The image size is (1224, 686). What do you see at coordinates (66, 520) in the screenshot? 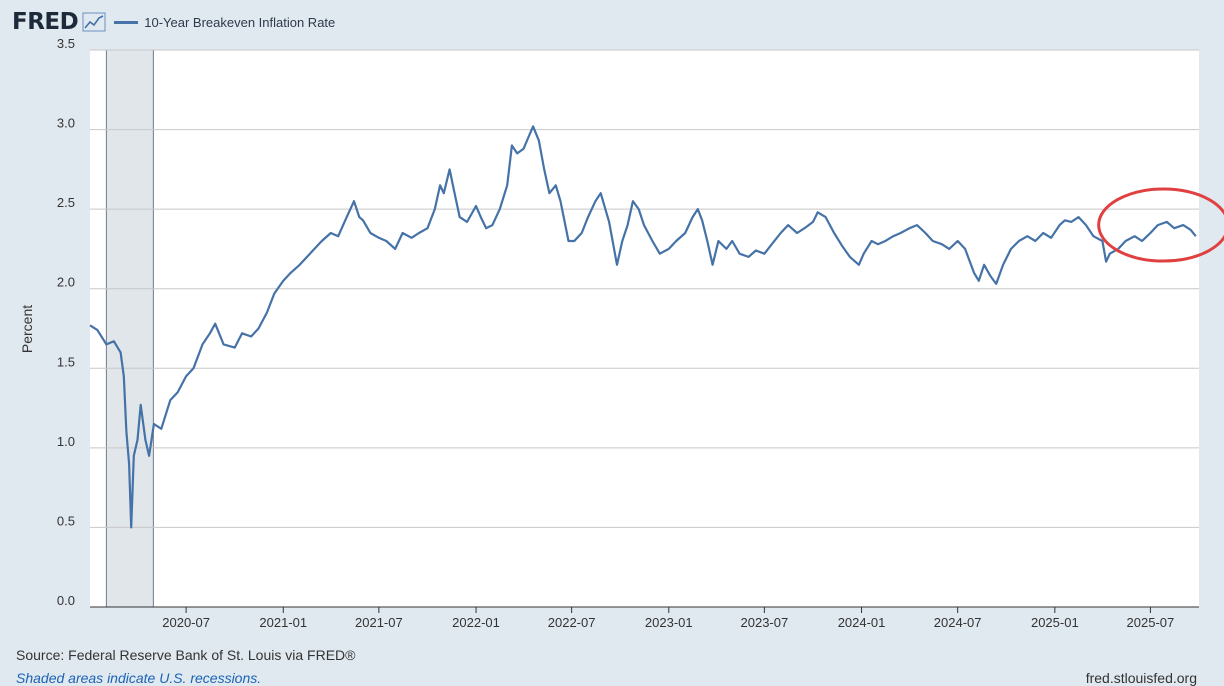
I see `y-tick-label: 0.5` at bounding box center [66, 520].